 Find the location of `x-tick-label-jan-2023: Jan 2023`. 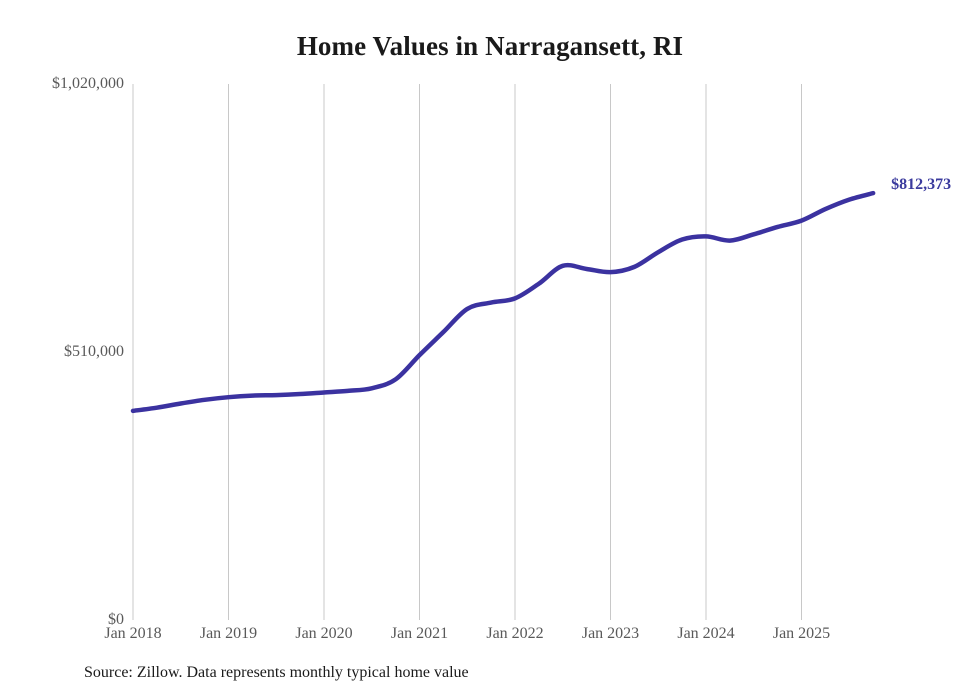

x-tick-label-jan-2023: Jan 2023 is located at coordinates (610, 633).